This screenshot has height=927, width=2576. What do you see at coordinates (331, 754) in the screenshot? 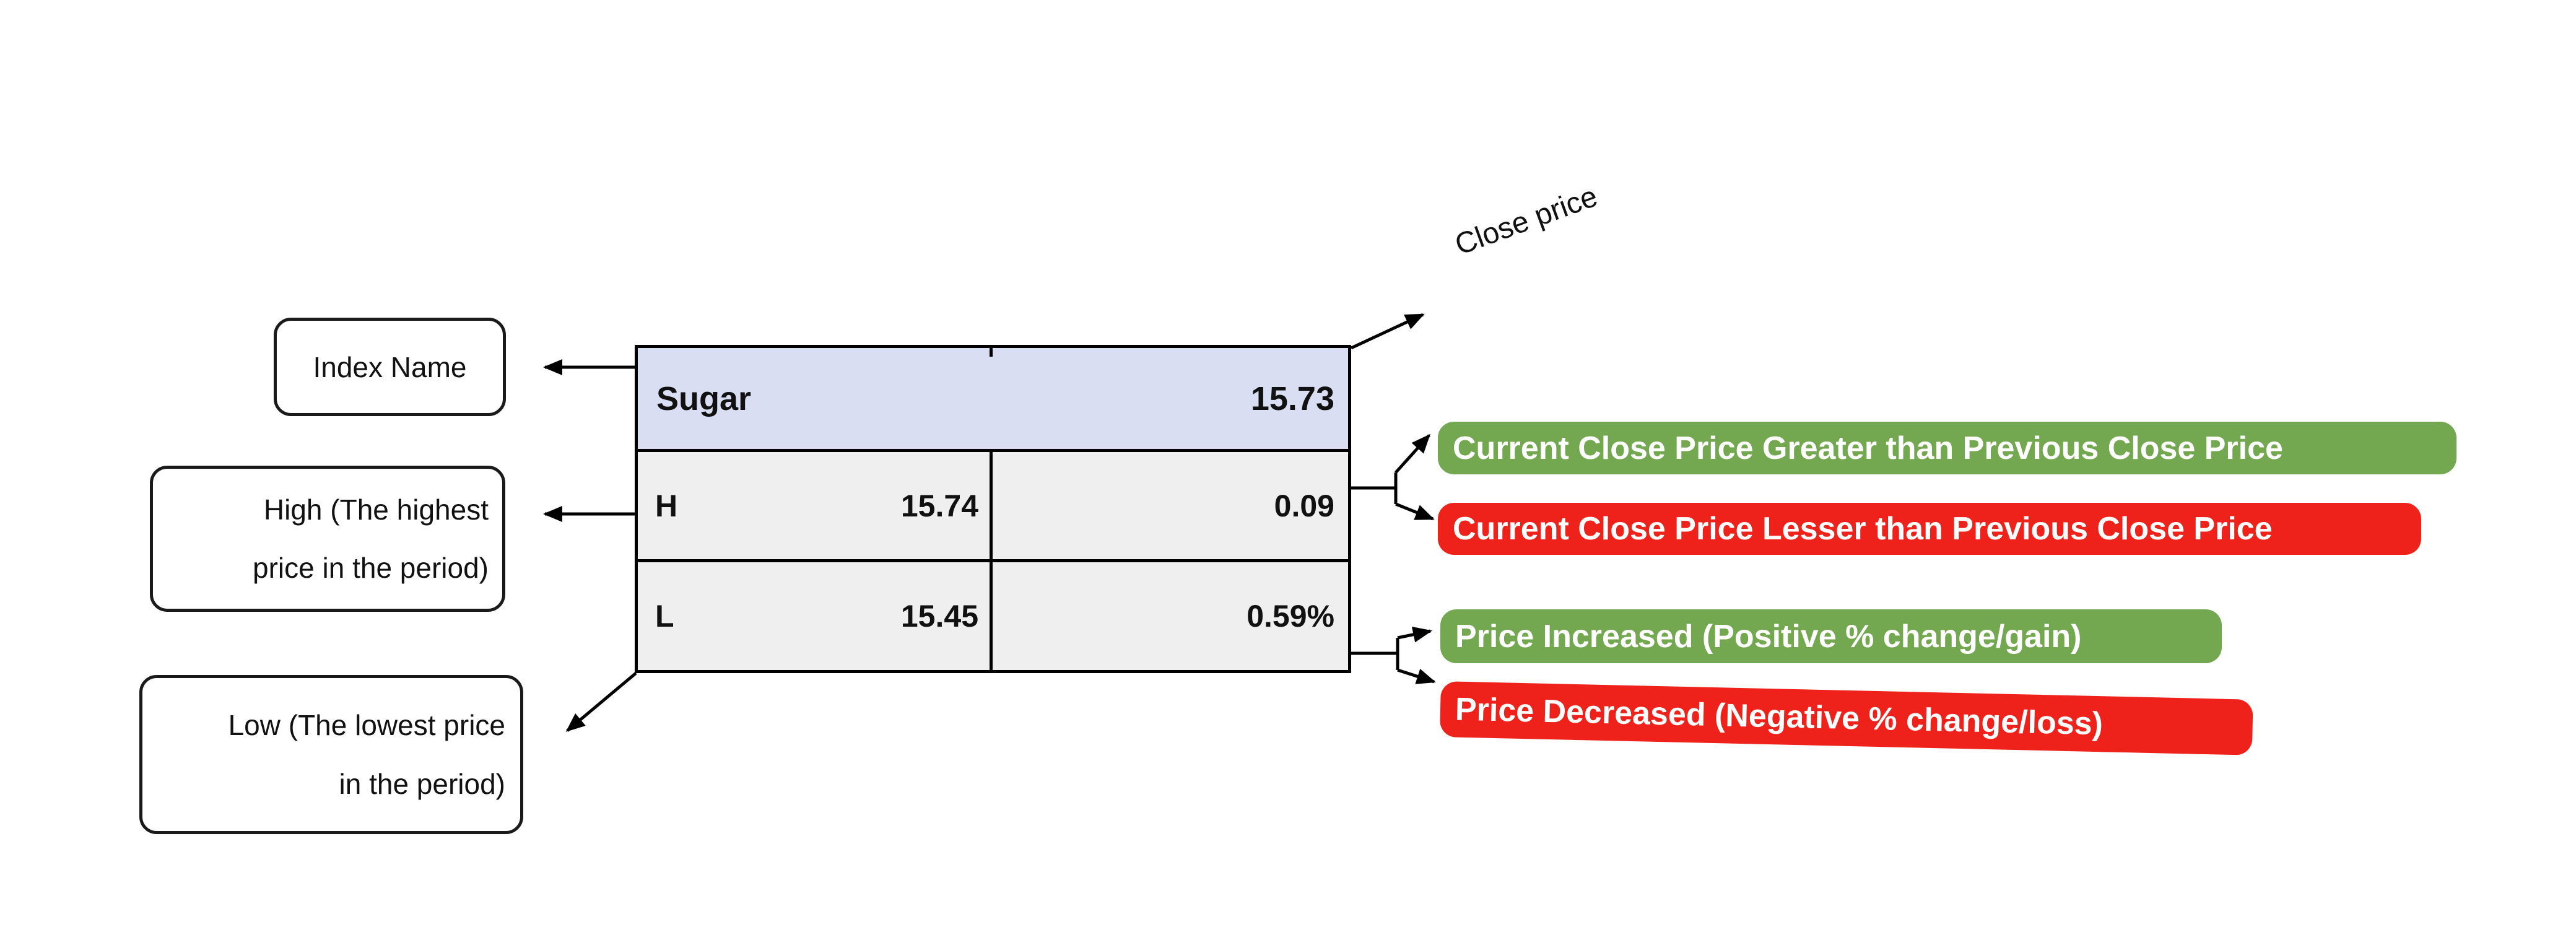
I see `callout-low: Low (The lowest price in the period)` at bounding box center [331, 754].